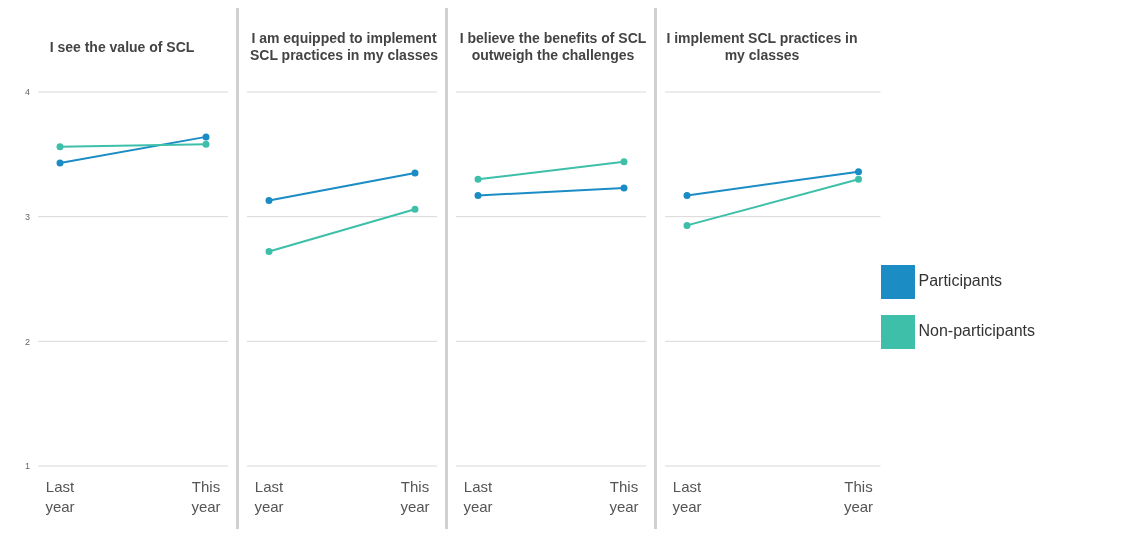 Image resolution: width=1131 pixels, height=537 pixels. Describe the element at coordinates (122, 47) in the screenshot. I see `chart-title: I see the value of SCL` at that location.